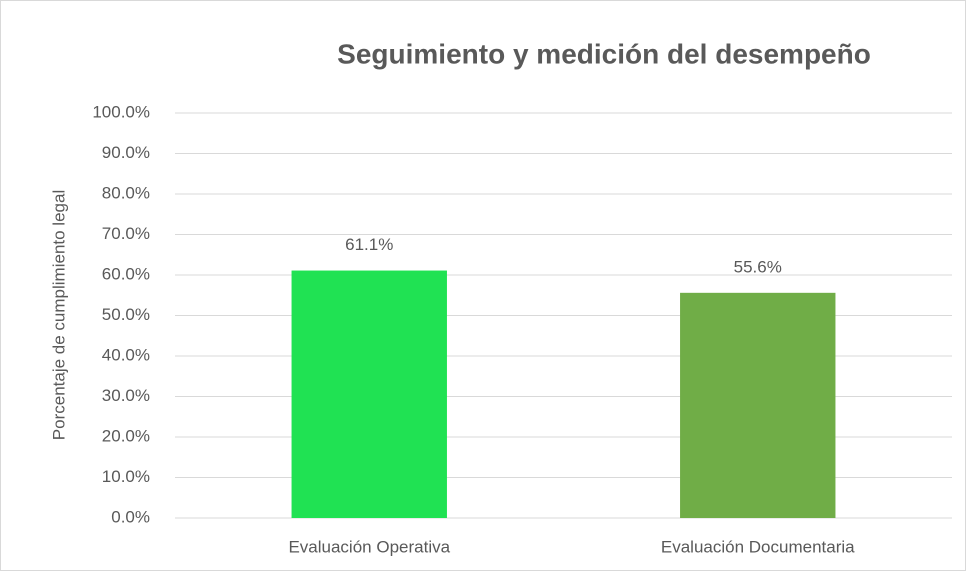 The image size is (966, 571). Describe the element at coordinates (126, 273) in the screenshot. I see `y-tick-label: 60.0%` at that location.